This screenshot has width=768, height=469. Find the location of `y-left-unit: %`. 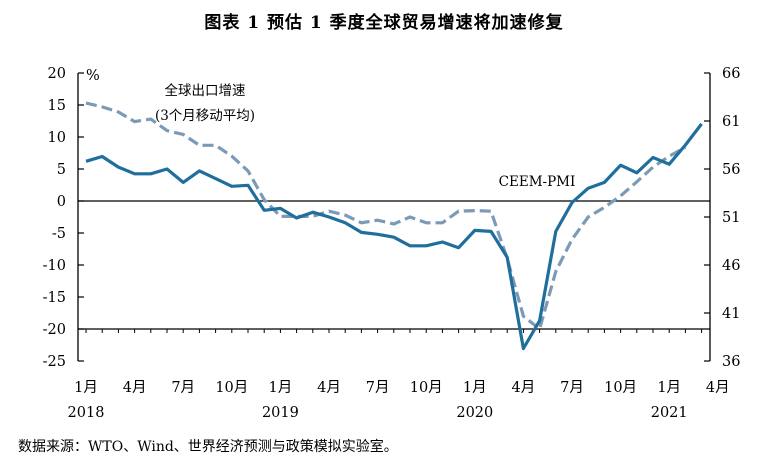

y-left-unit: % is located at coordinates (93, 76).